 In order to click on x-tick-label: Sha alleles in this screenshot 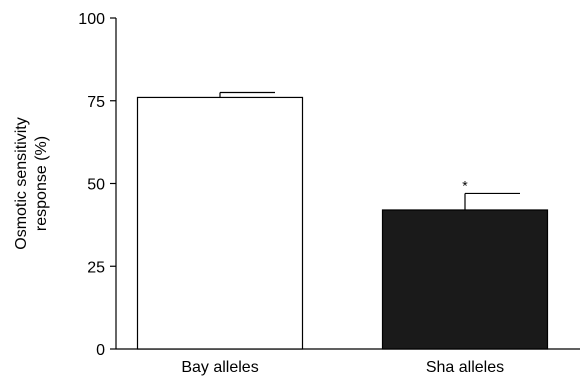, I will do `click(465, 367)`.